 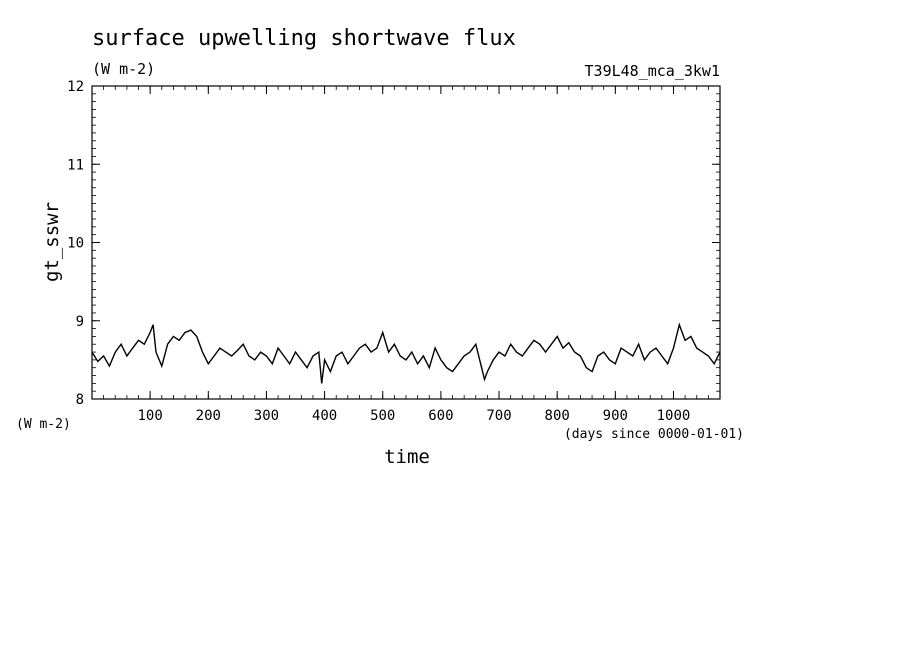 I want to click on x-tick-label: 600, so click(x=440, y=416).